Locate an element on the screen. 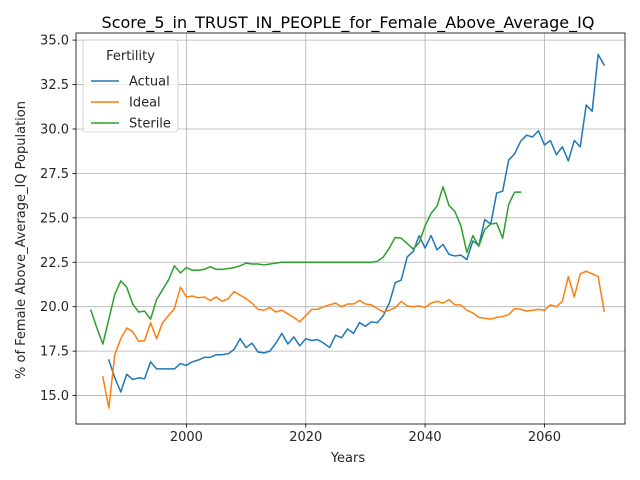 The image size is (640, 480). legend-box is located at coordinates (130, 86).